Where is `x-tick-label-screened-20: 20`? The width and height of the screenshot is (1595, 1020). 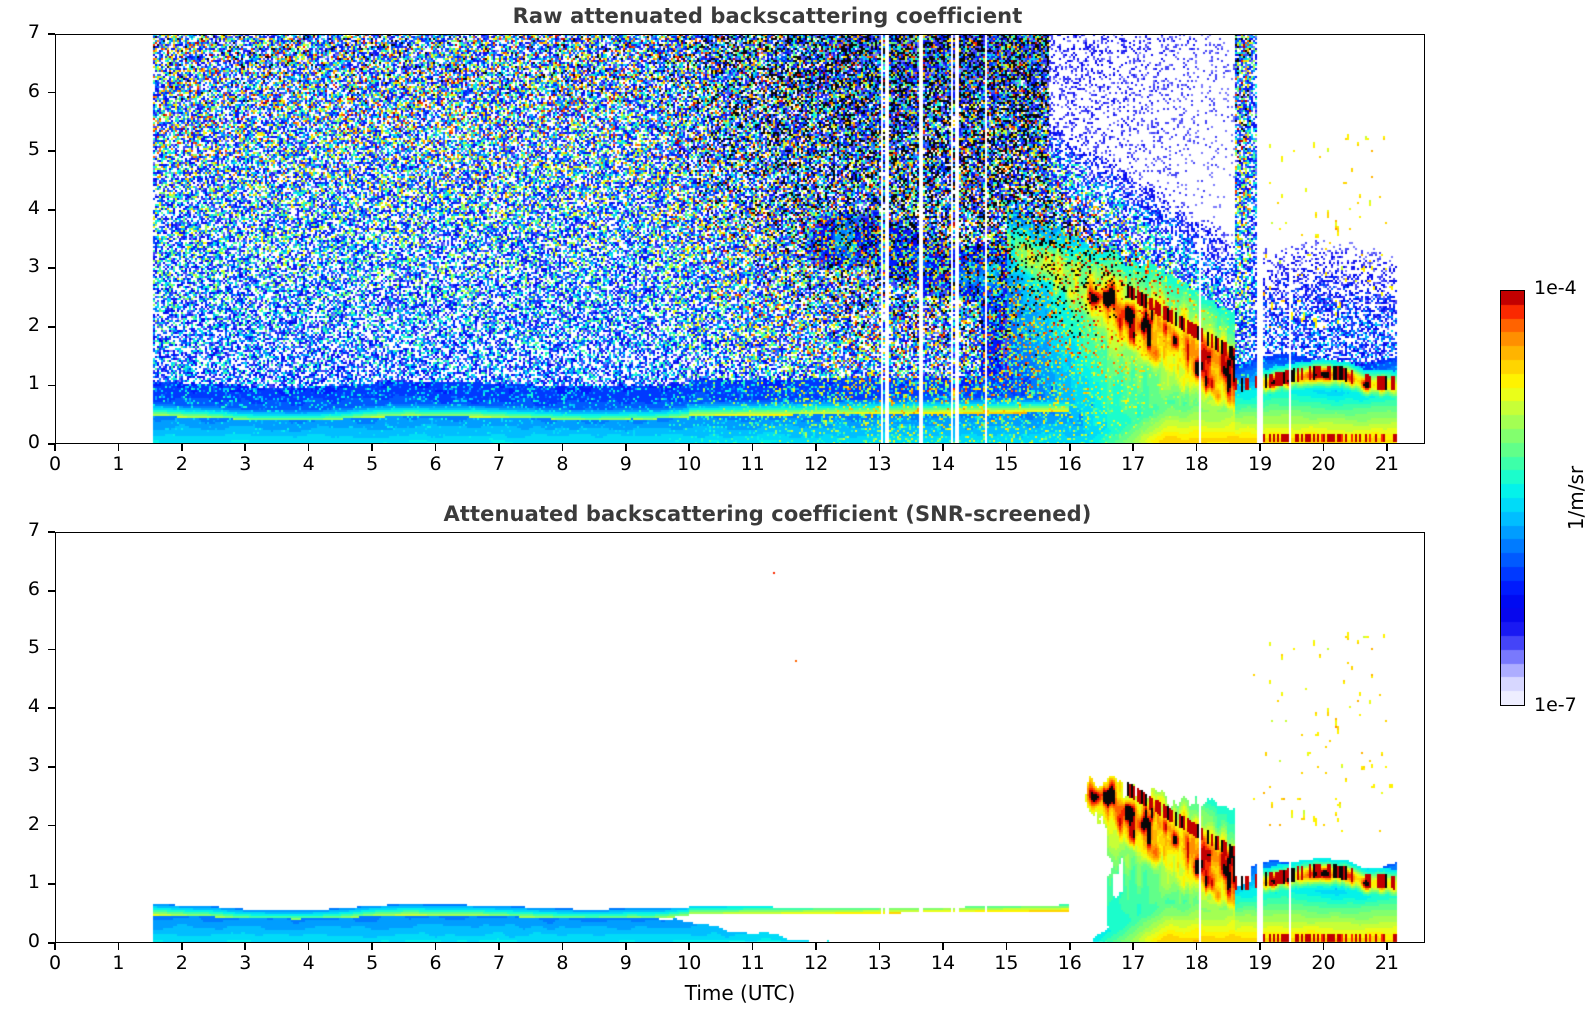
x-tick-label-screened-20: 20 is located at coordinates (1323, 963).